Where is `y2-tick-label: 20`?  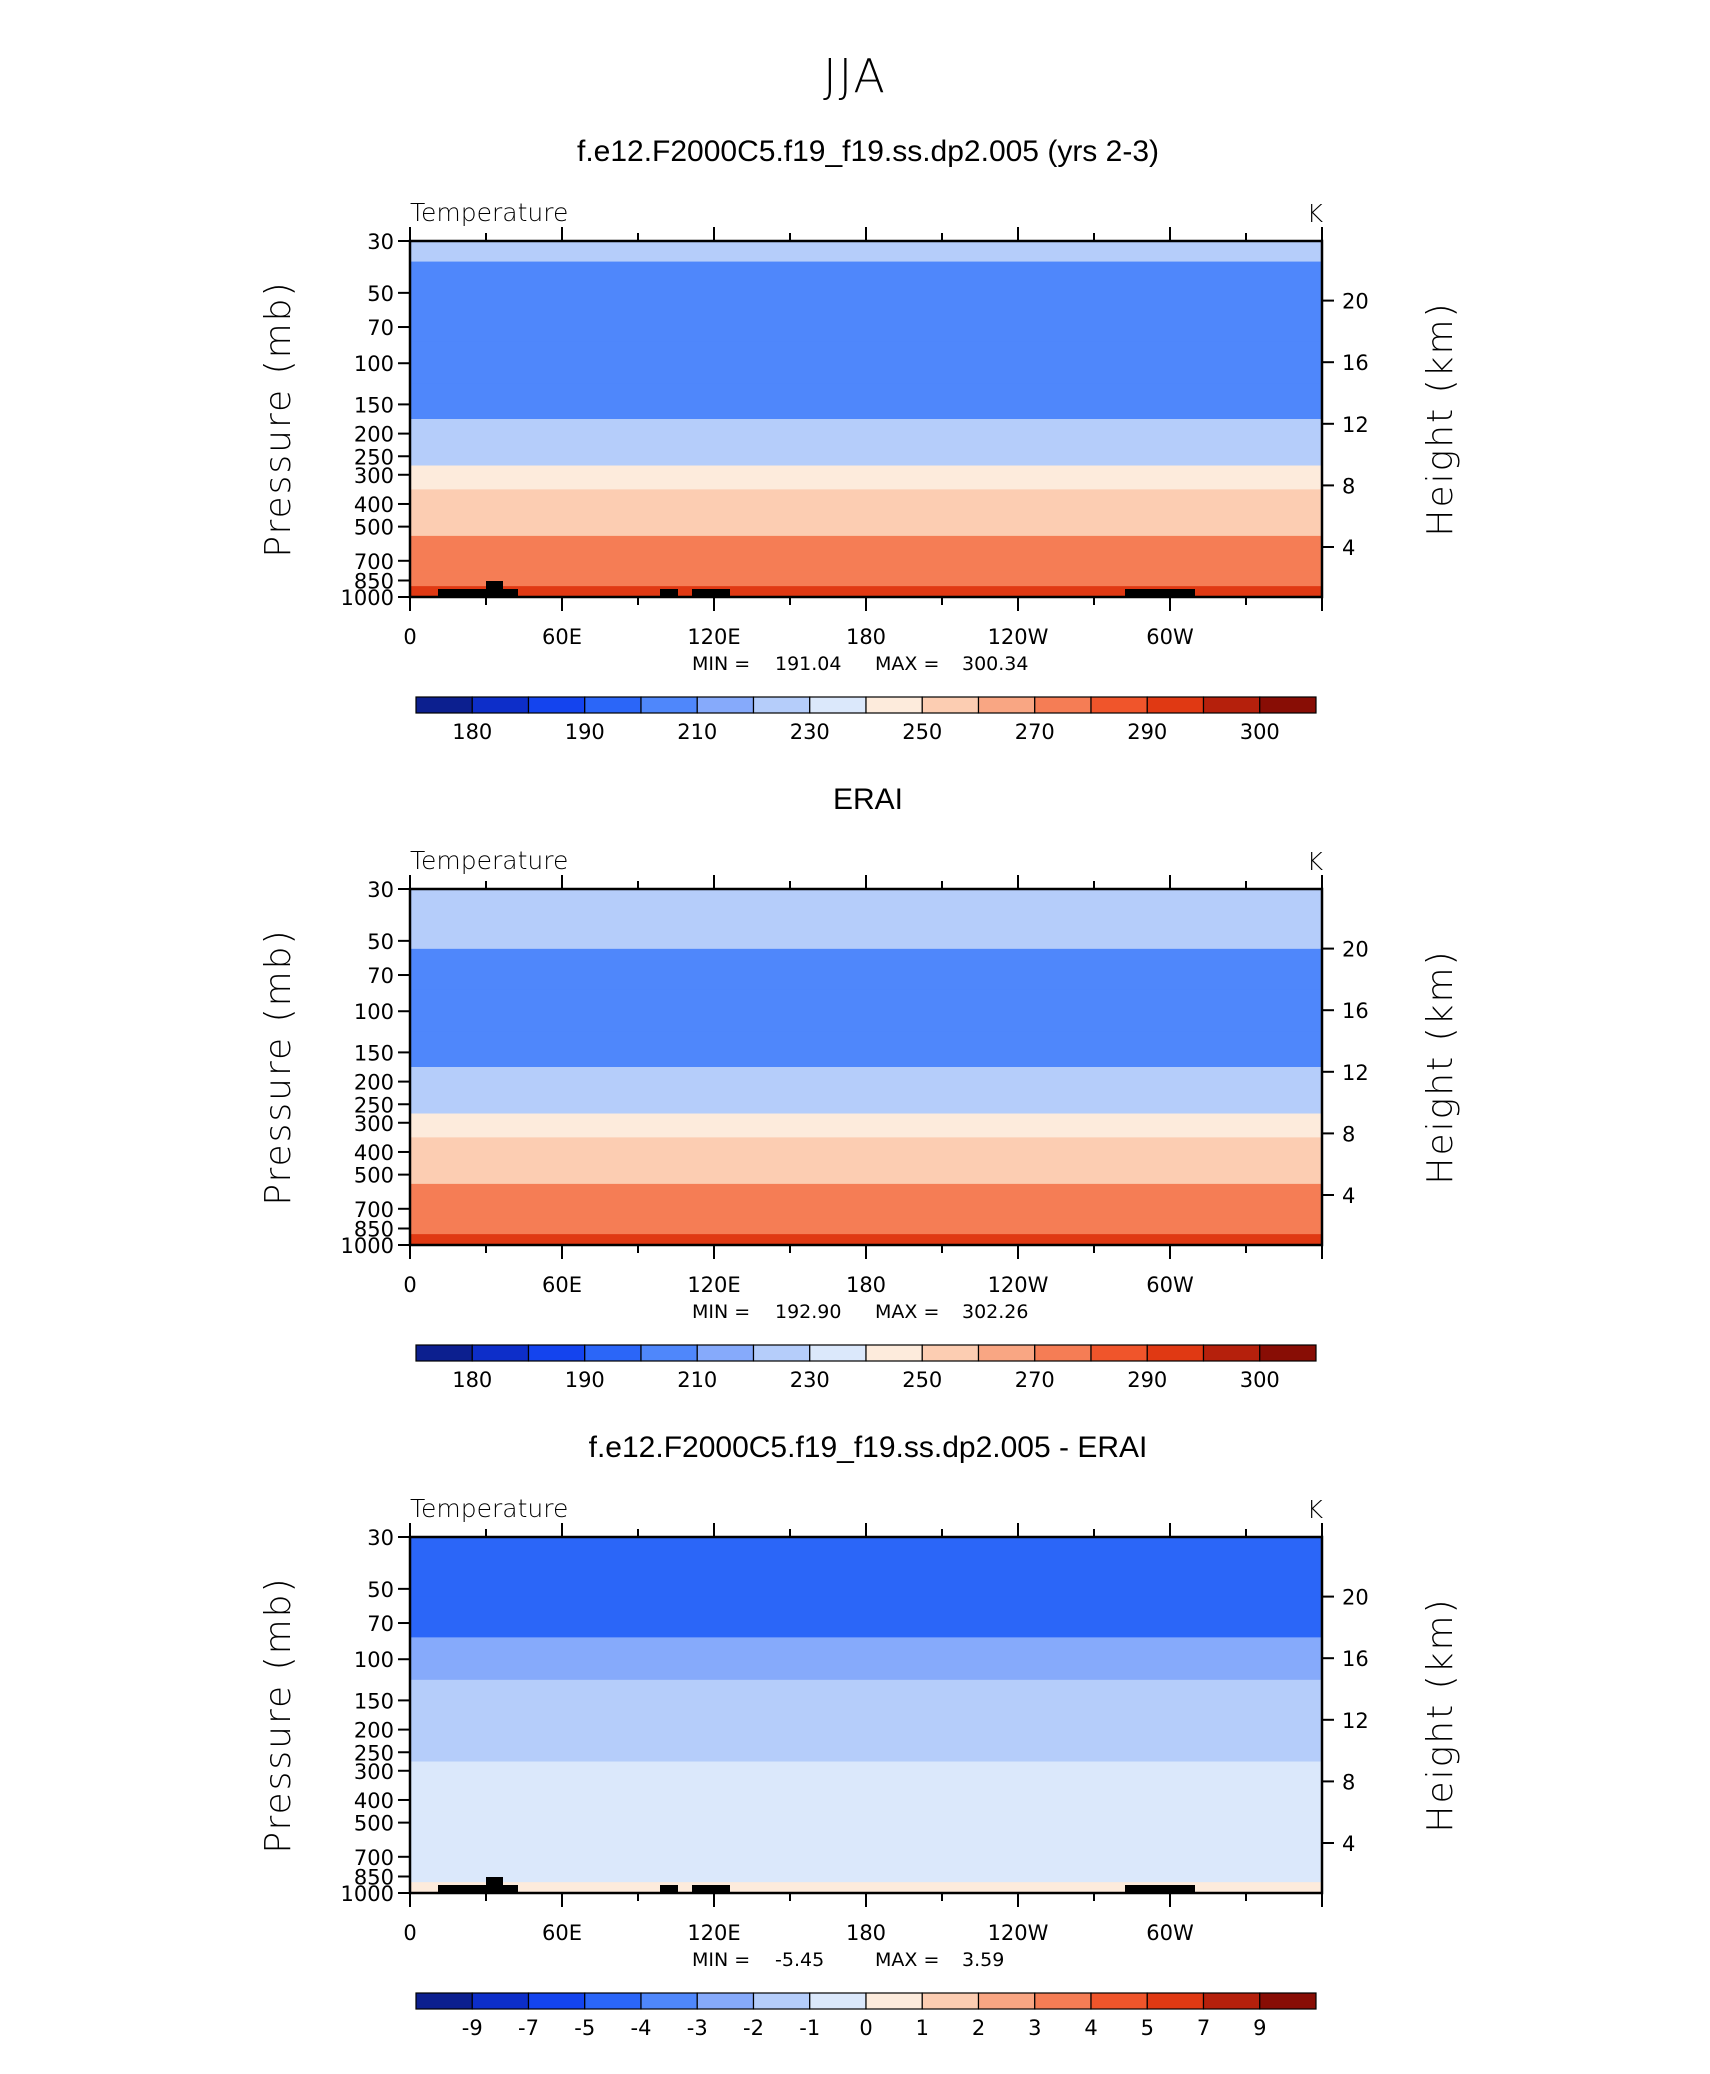
y2-tick-label: 20 is located at coordinates (1355, 950).